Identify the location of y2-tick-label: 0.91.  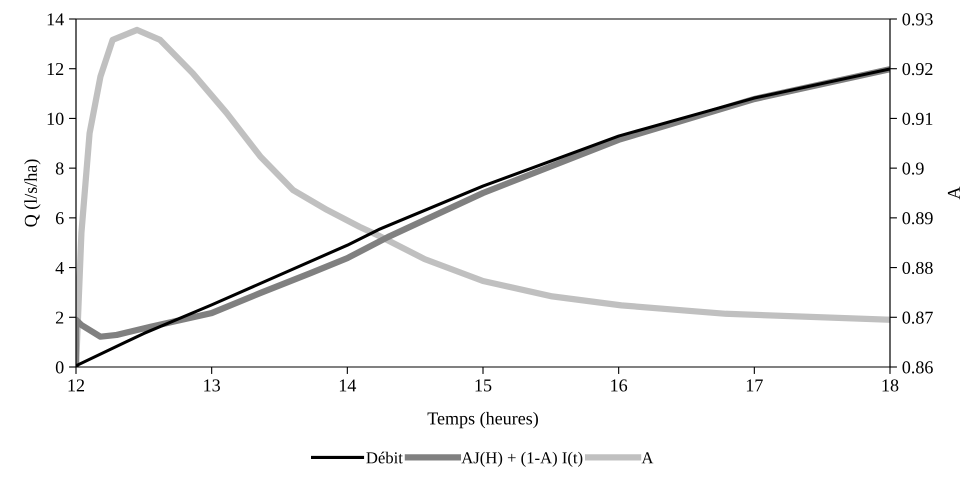
(917, 118).